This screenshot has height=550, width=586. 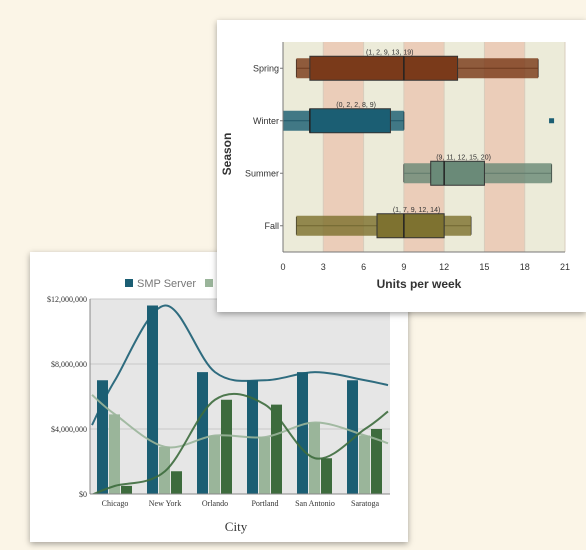 I want to click on y-tick-label: $4,000,000, so click(x=69, y=429).